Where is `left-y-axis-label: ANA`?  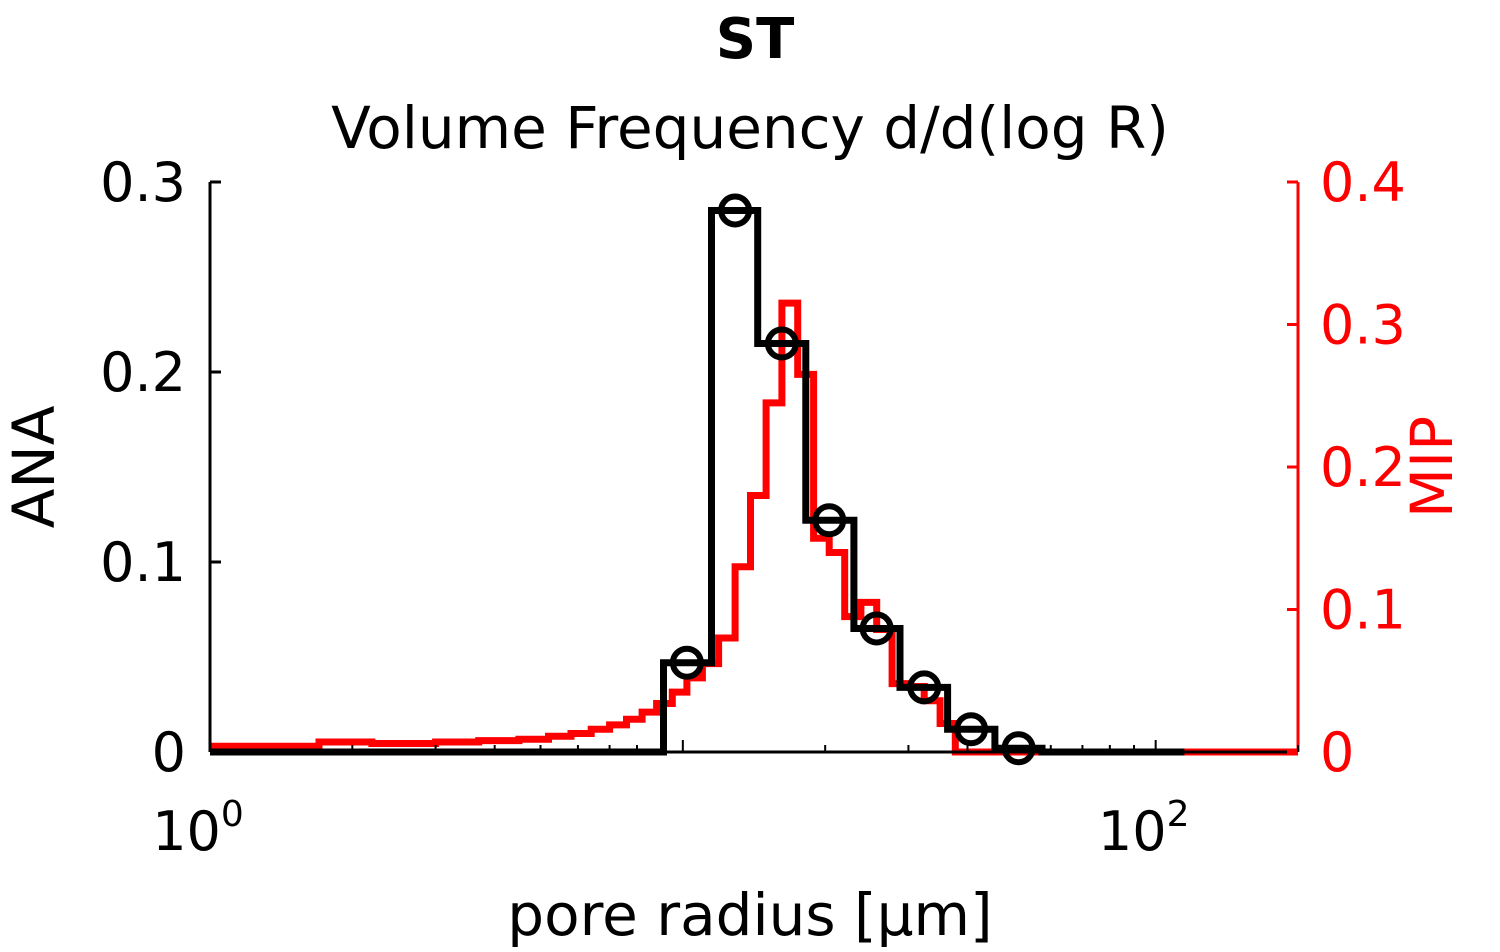
left-y-axis-label: ANA is located at coordinates (34, 466).